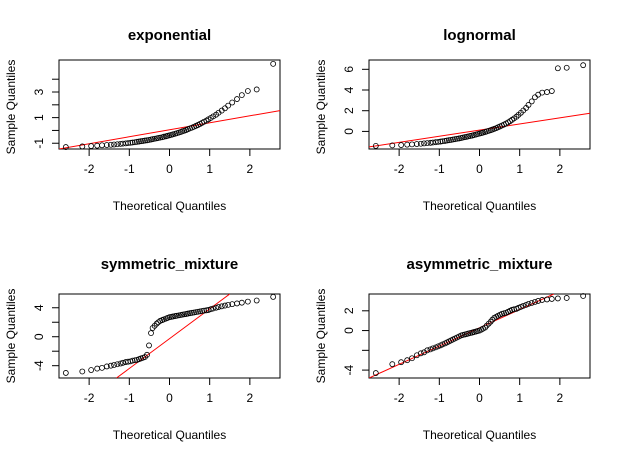 The height and width of the screenshot is (459, 619). I want to click on y-tick-label: 1, so click(39, 117).